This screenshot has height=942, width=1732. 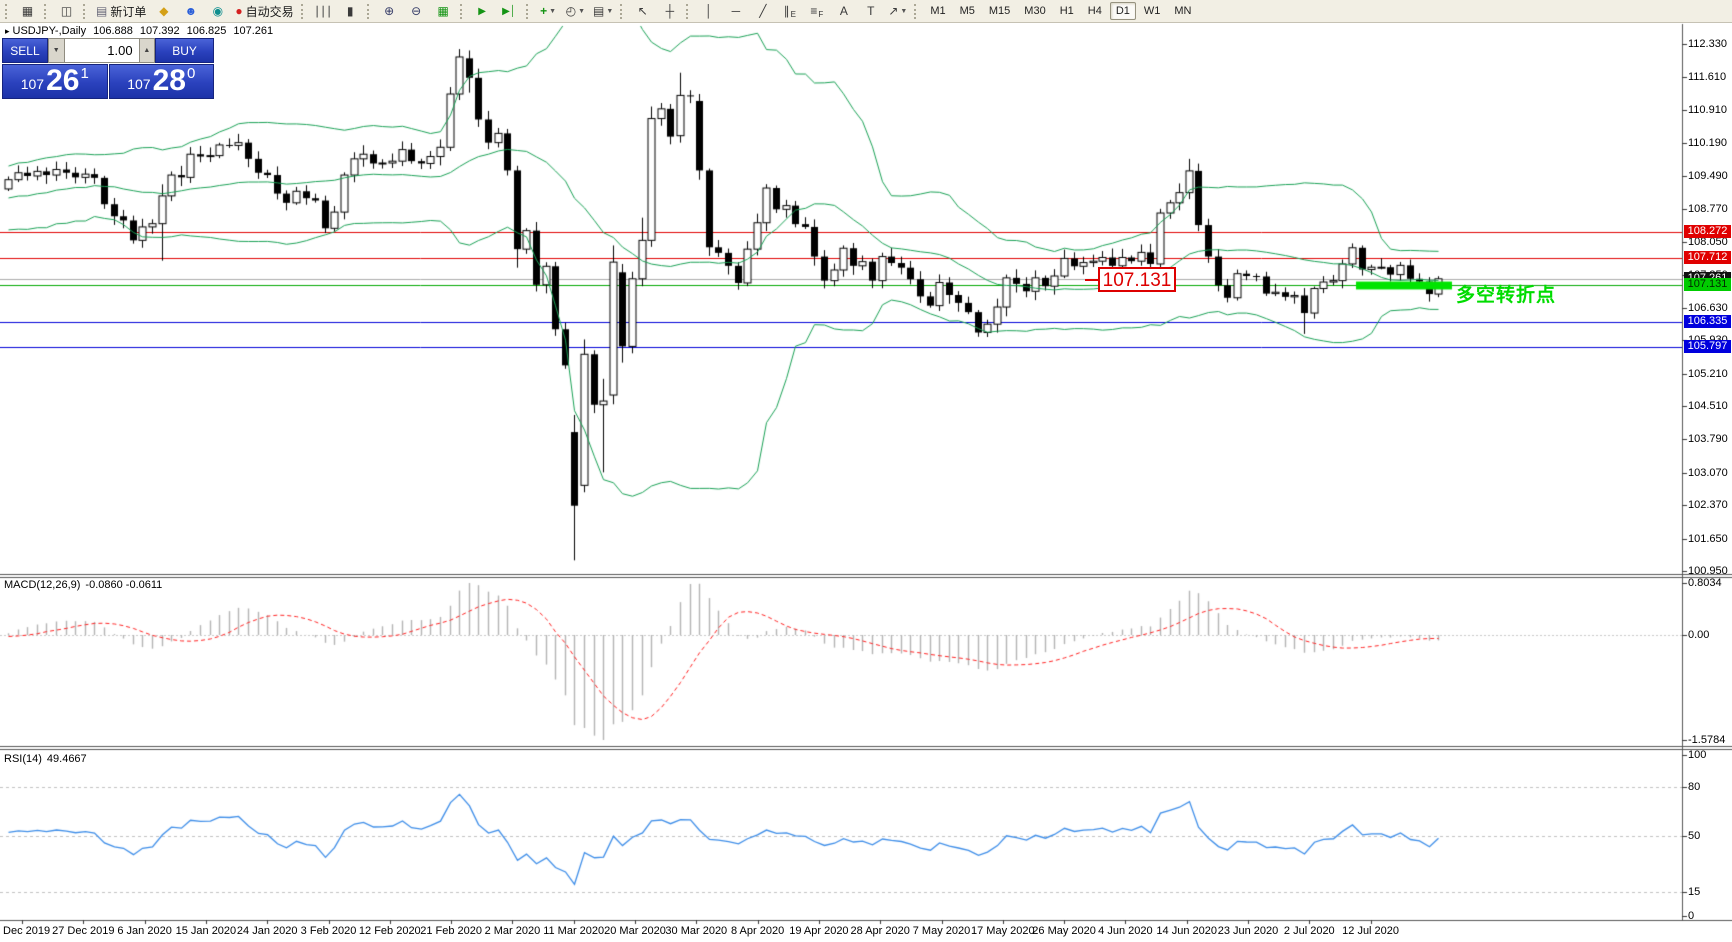 I want to click on time-axis-label: 19 Apr 2020, so click(x=819, y=931).